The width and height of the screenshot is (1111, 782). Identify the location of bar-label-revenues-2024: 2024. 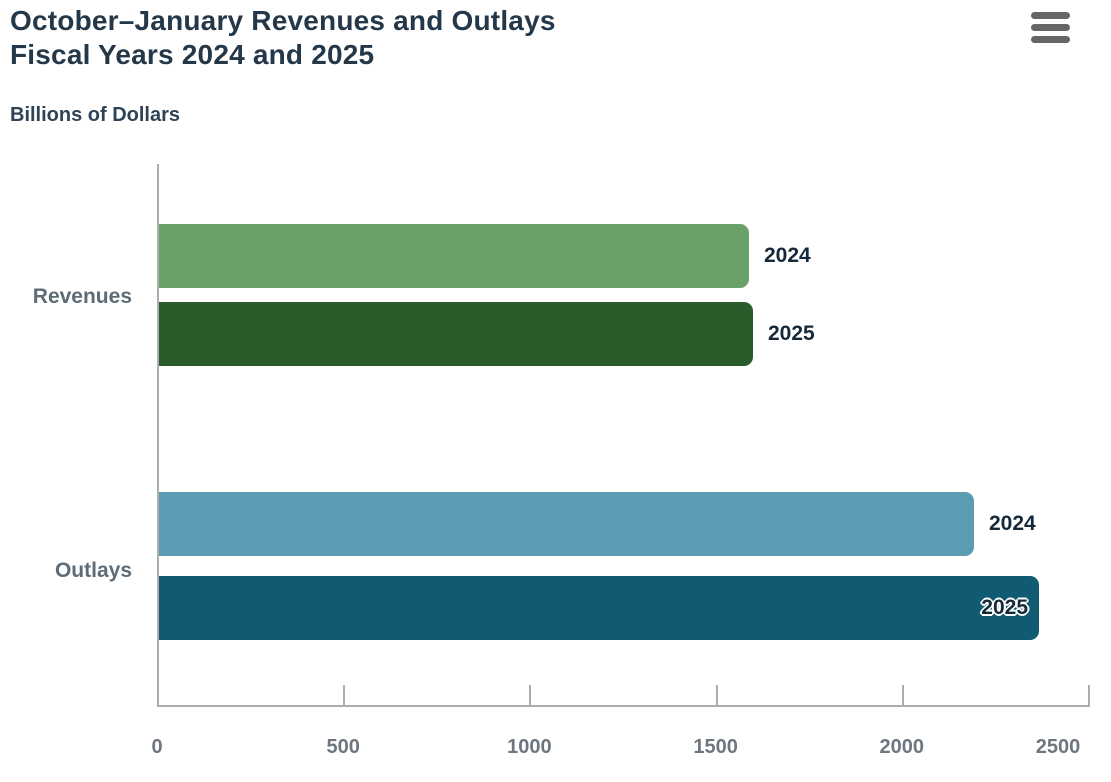
(787, 255).